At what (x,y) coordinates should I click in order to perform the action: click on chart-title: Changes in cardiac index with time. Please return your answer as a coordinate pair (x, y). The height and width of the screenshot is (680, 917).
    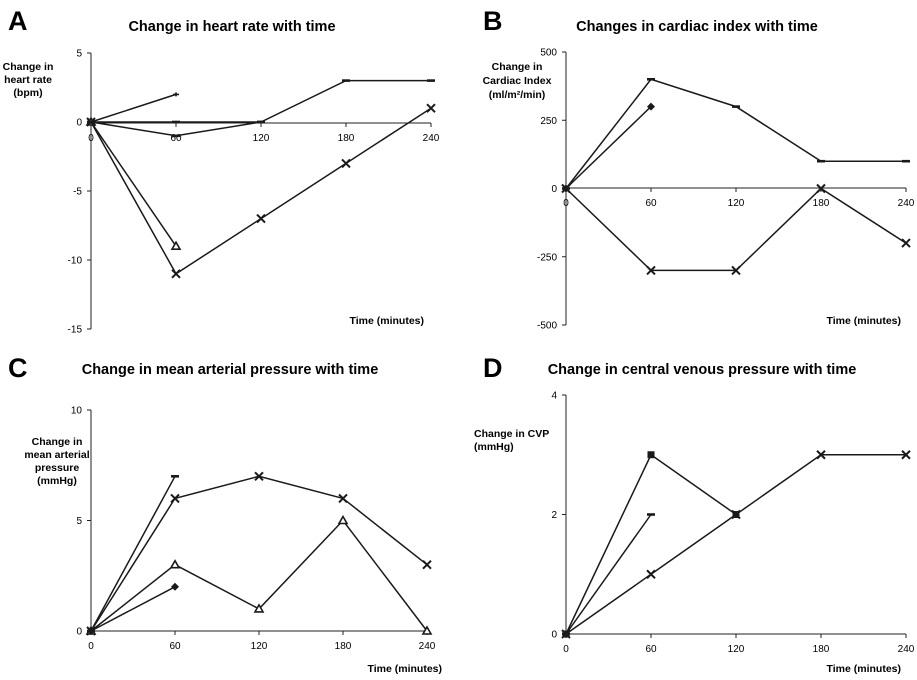
    Looking at the image, I should click on (697, 27).